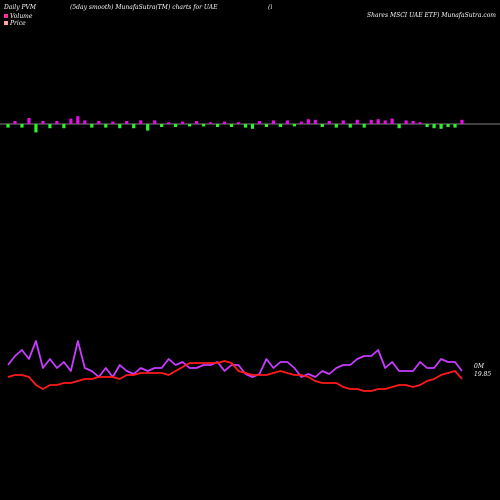 This screenshot has width=500, height=500. What do you see at coordinates (479, 366) in the screenshot?
I see `volume-end-label: 0M` at bounding box center [479, 366].